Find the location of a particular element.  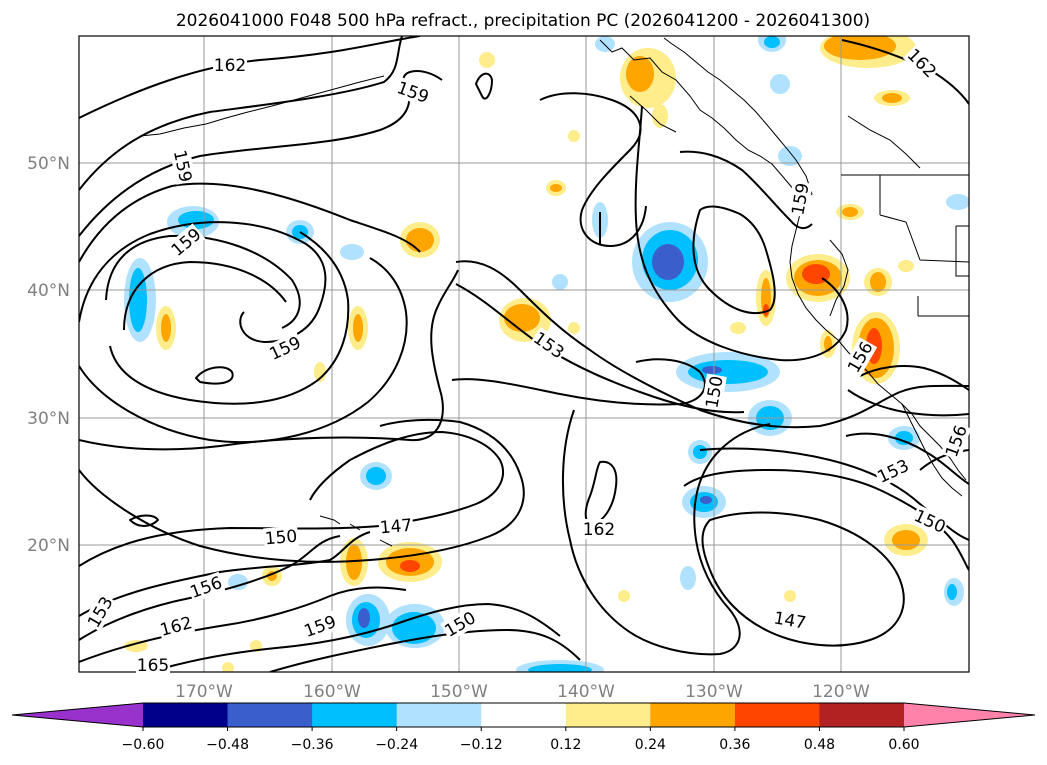

contour-label: 150 is located at coordinates (281, 538).